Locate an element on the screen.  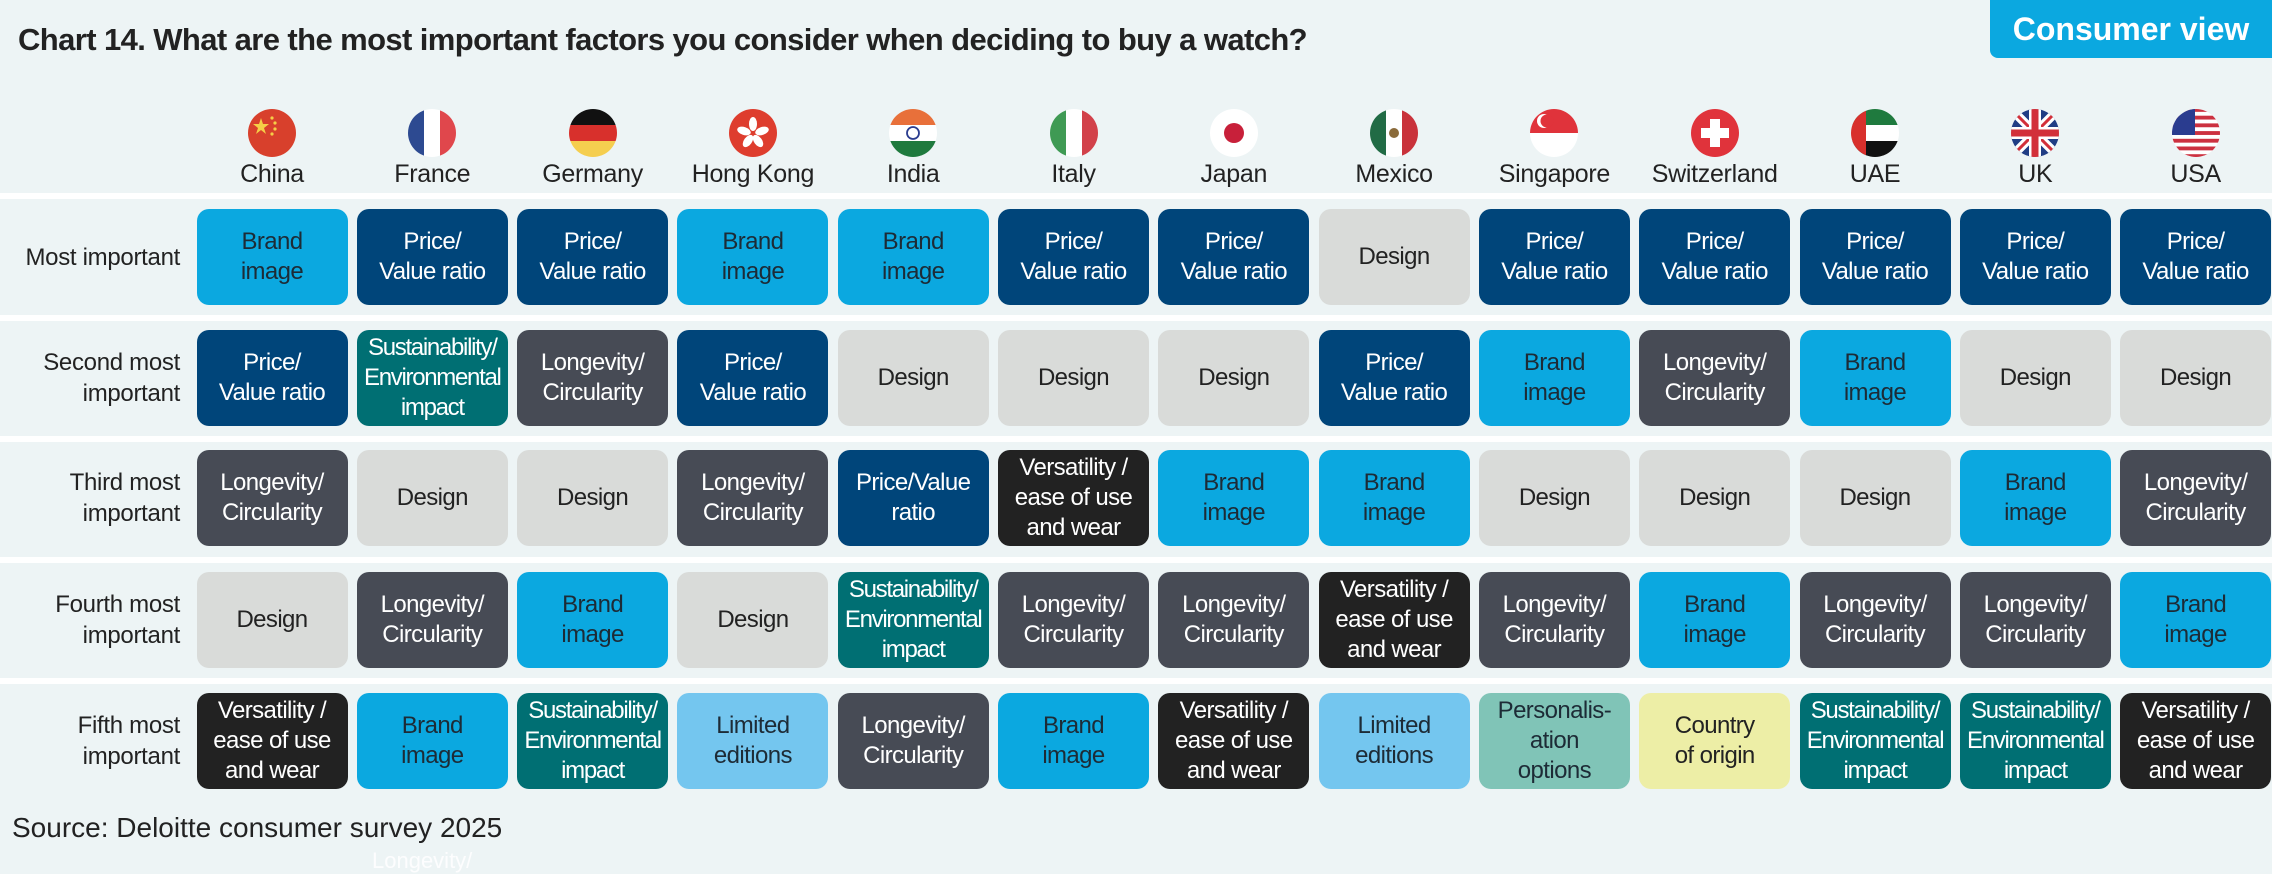
country-label: Singapore is located at coordinates (1554, 174).